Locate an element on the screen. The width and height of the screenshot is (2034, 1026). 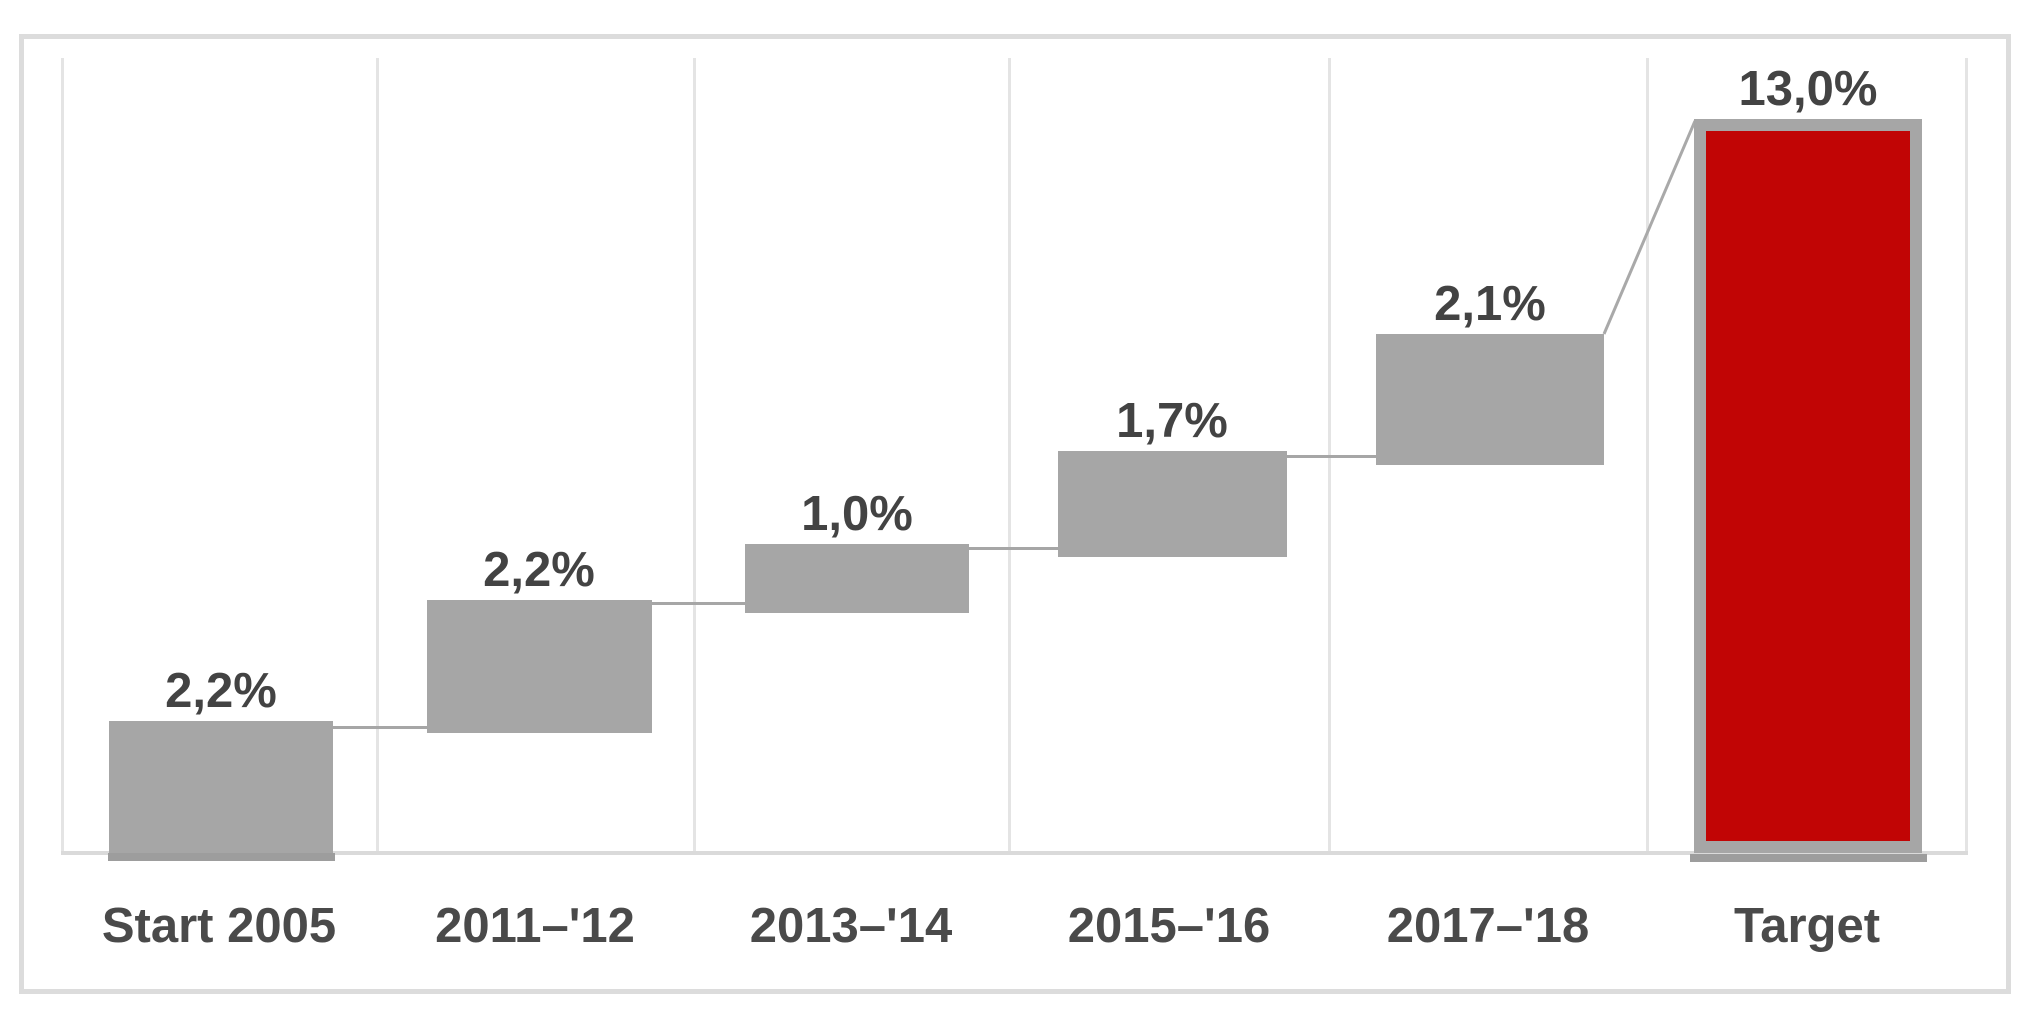
data-label: 2,1% is located at coordinates (1490, 304).